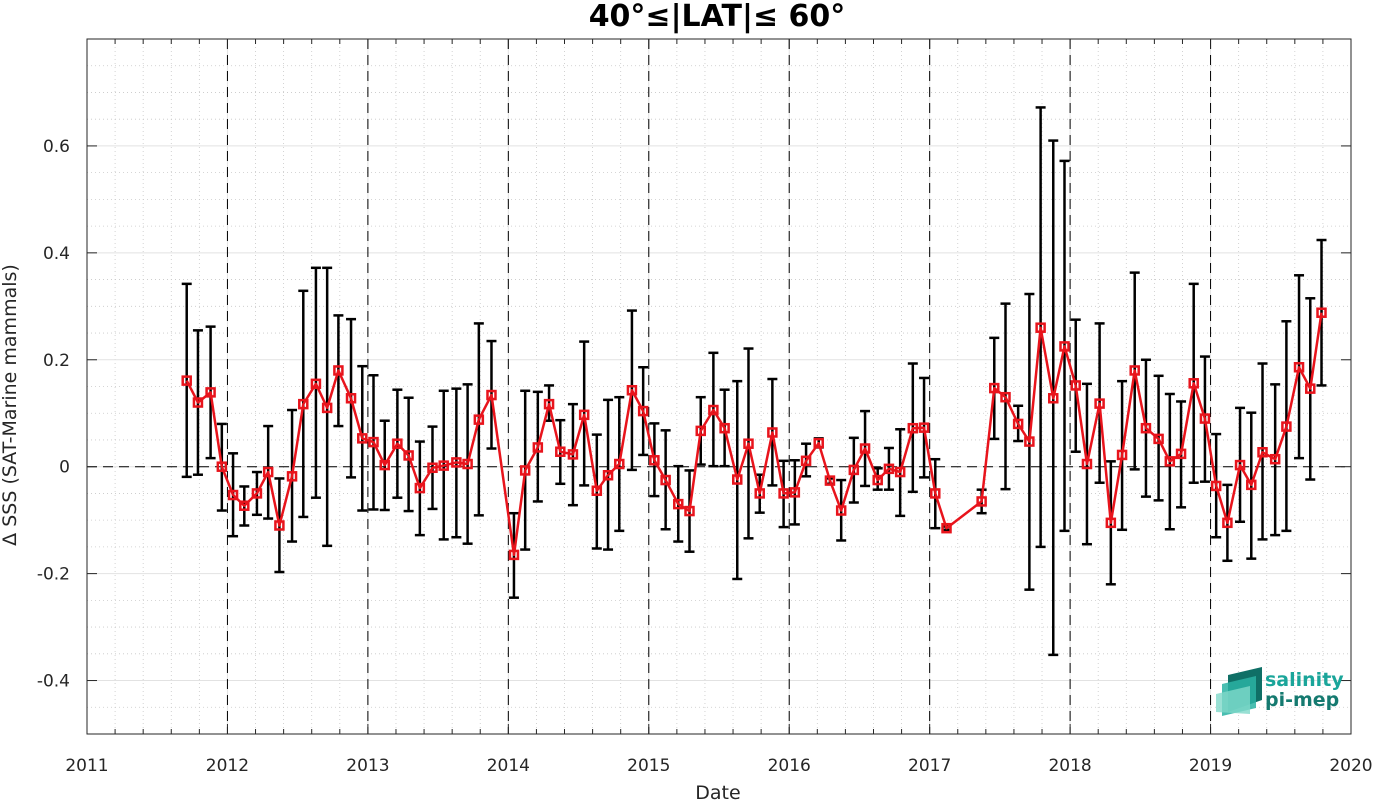  I want to click on logo-text-salinity: salinity, so click(1304, 680).